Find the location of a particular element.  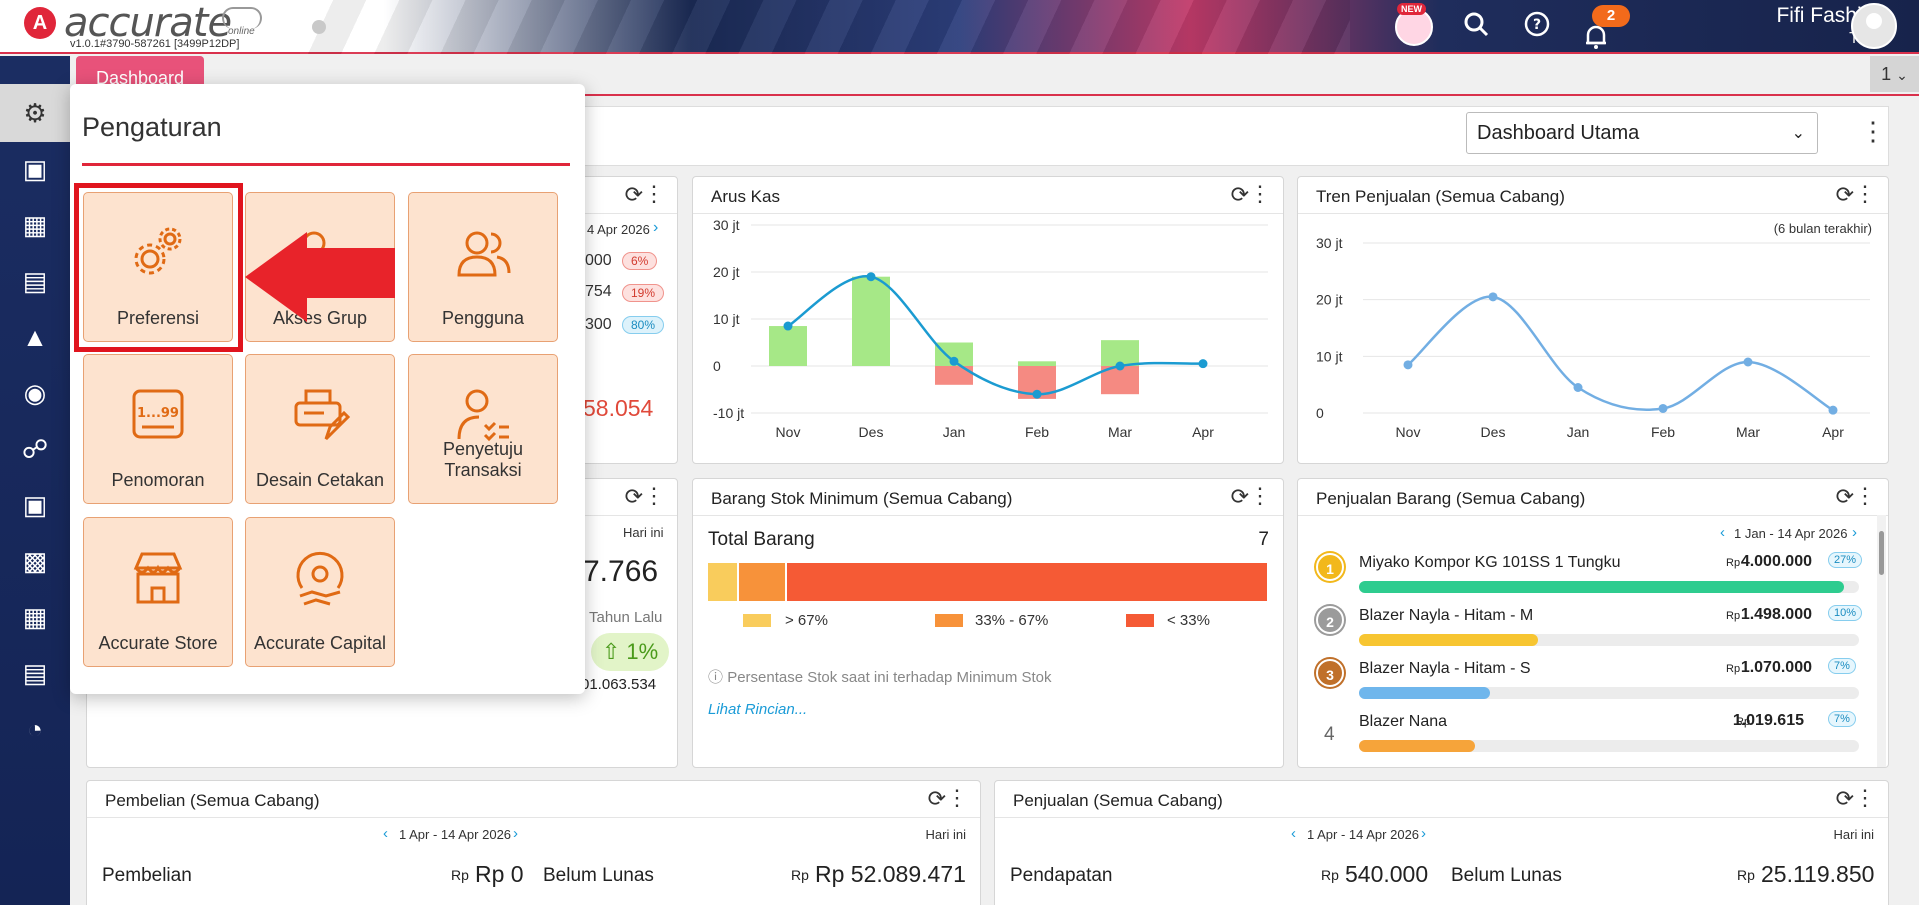

tab-count-dropdown: 1 ⌄ is located at coordinates (1894, 74).